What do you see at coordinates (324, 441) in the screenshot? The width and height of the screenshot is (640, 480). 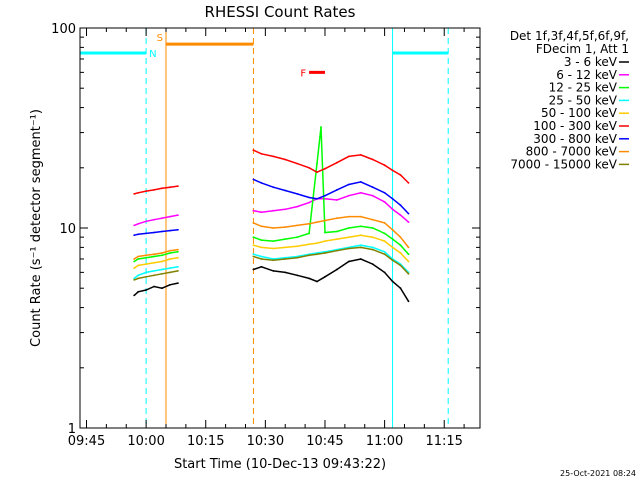 I see `x-tick-label: 10:45` at bounding box center [324, 441].